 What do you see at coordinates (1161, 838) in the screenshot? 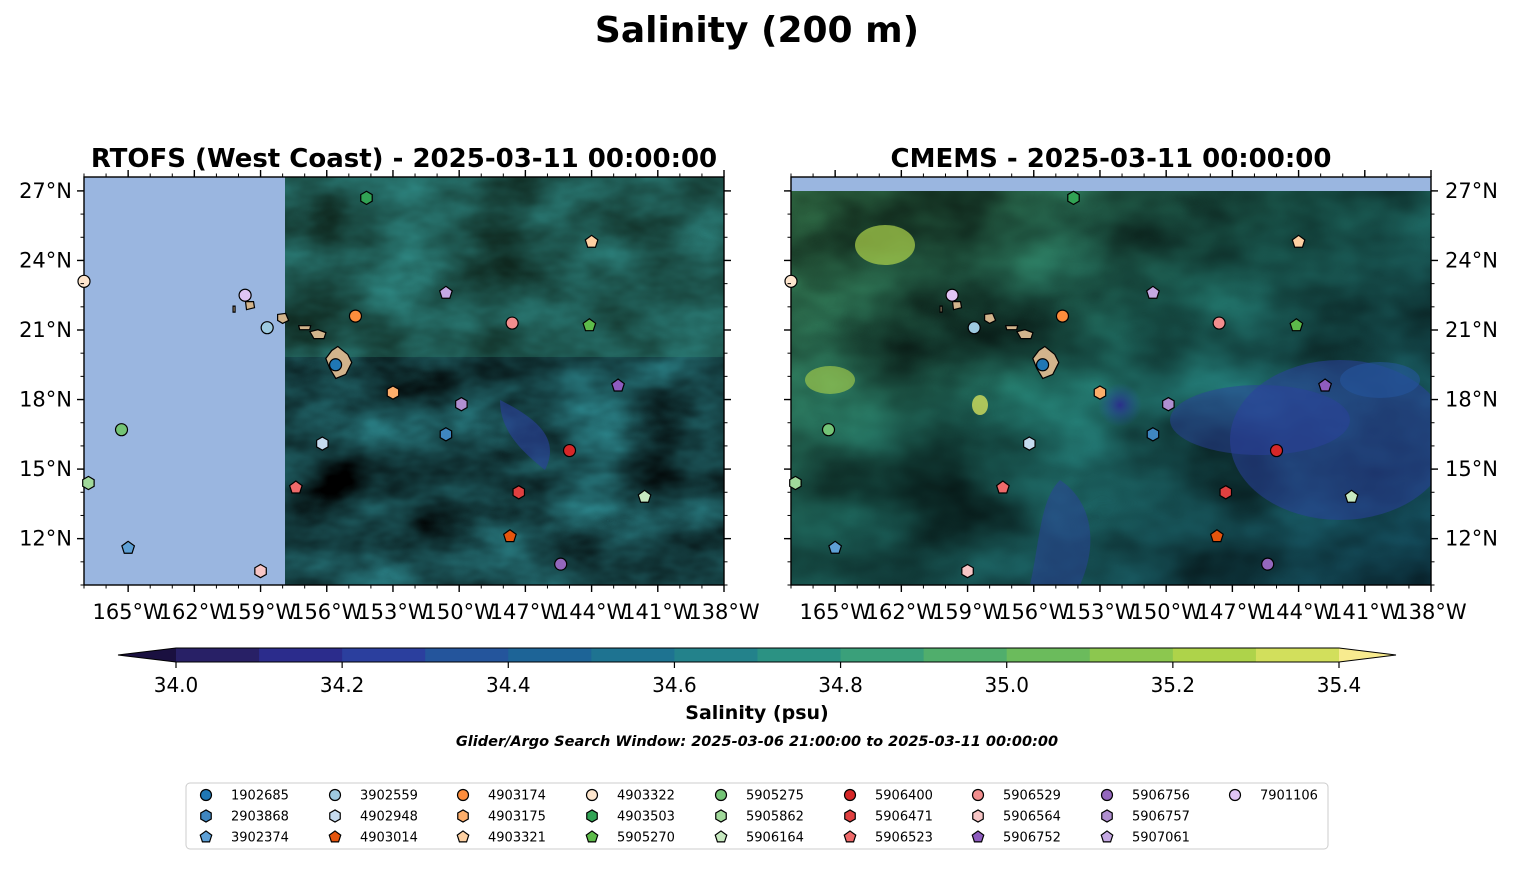
I see `legend-label: 5907061` at bounding box center [1161, 838].